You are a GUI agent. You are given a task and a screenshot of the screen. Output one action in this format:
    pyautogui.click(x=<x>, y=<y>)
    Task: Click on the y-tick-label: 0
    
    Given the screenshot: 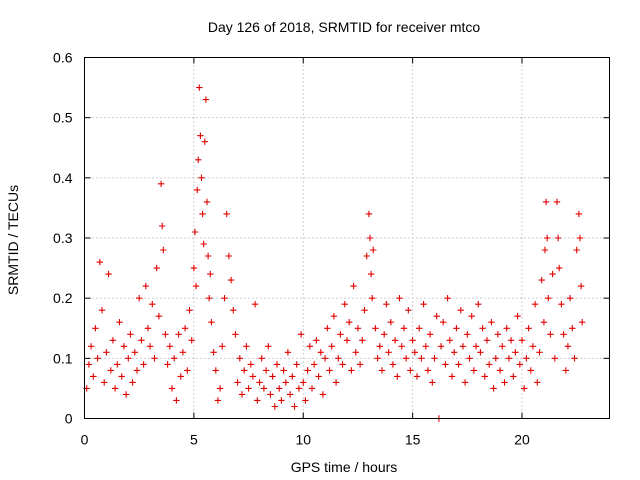 What is the action you would take?
    pyautogui.click(x=69, y=419)
    